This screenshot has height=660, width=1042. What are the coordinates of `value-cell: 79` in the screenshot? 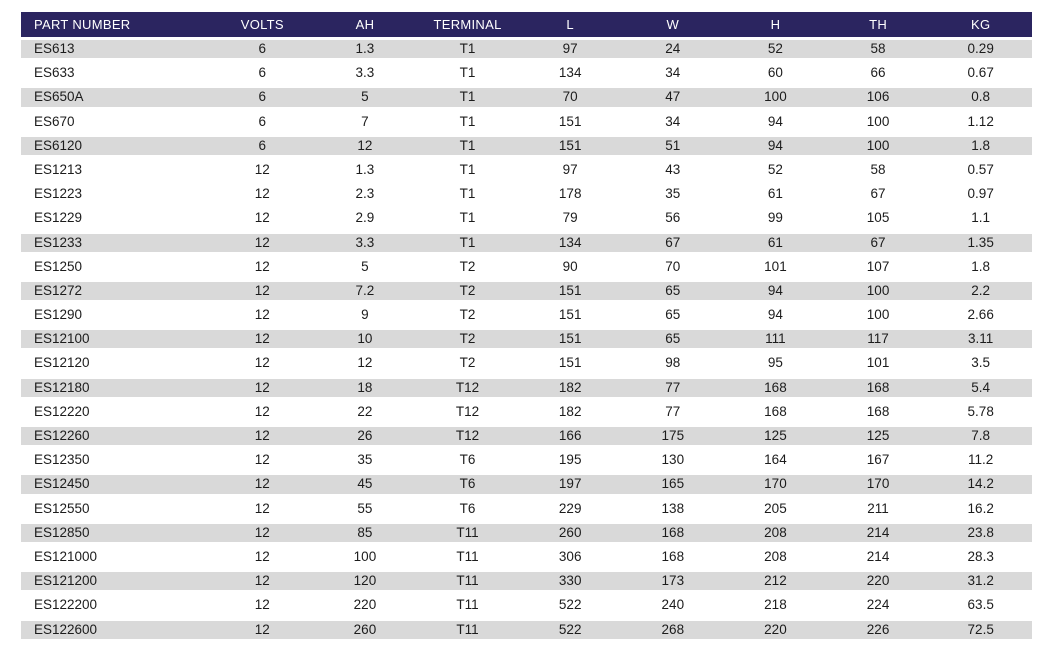 It's located at (570, 218).